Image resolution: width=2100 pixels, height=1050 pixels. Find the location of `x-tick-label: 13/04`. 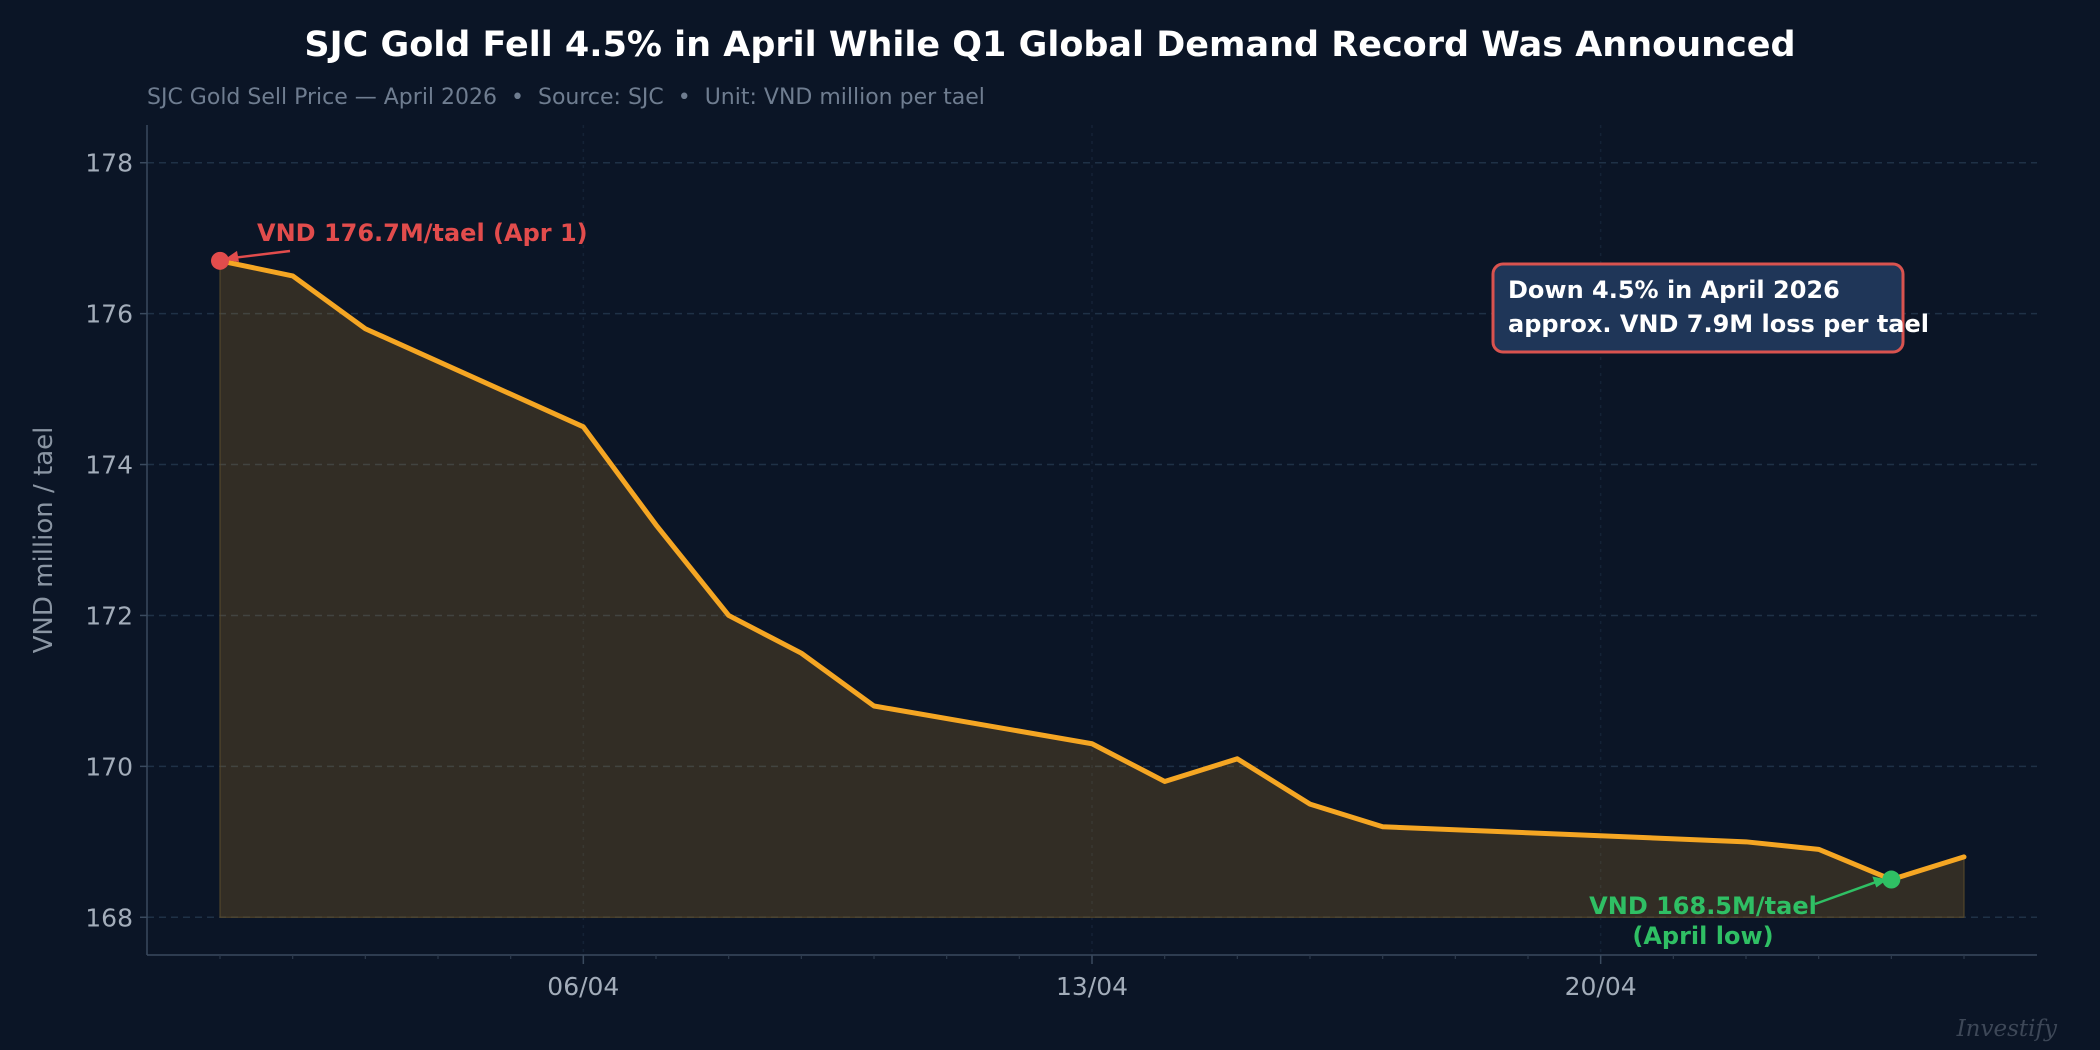

x-tick-label: 13/04 is located at coordinates (1092, 986).